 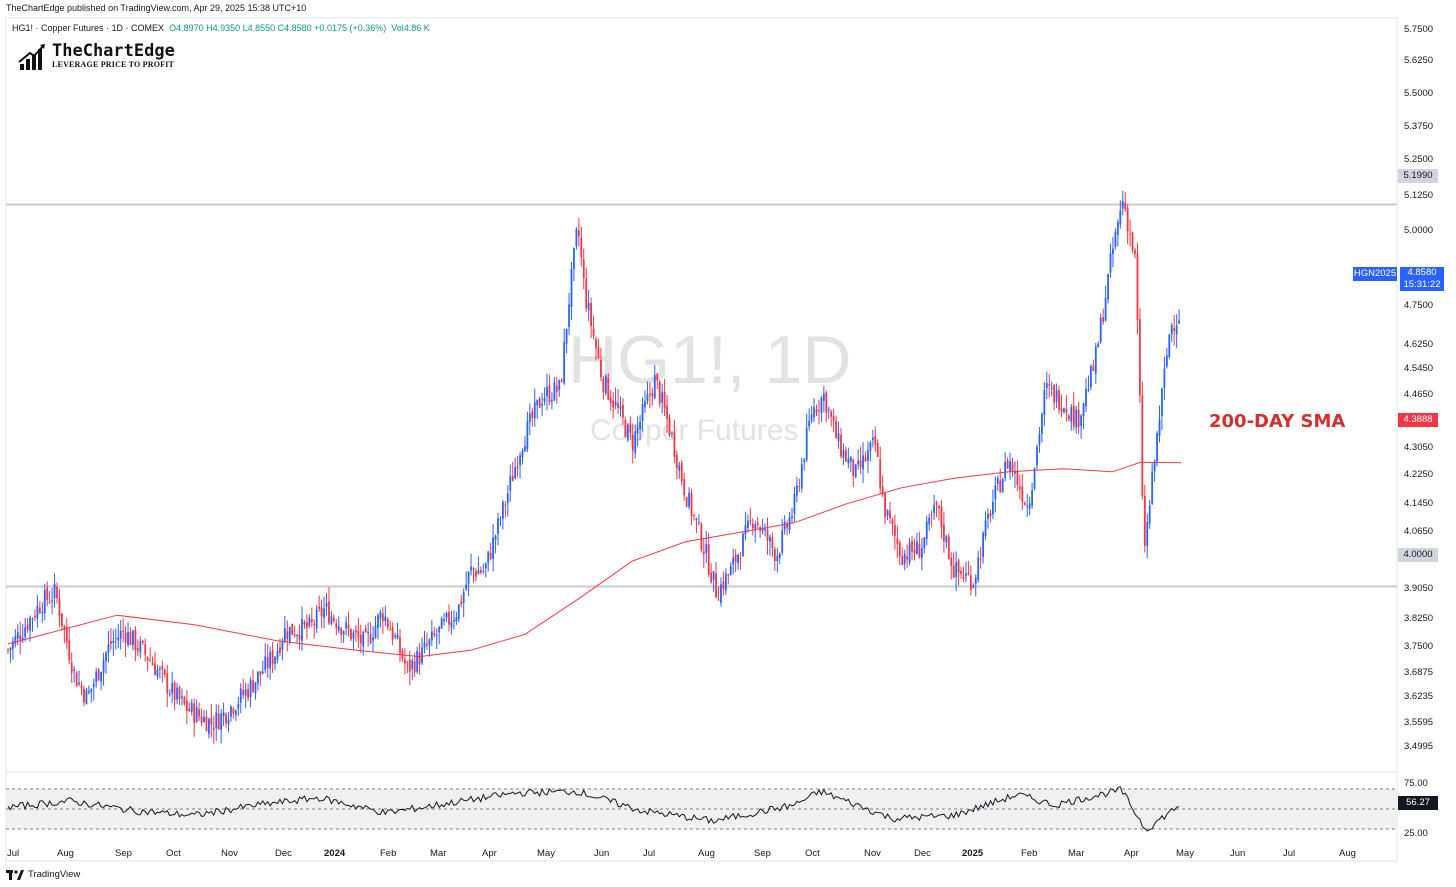 I want to click on last-price: 4.8580, so click(x=1422, y=272).